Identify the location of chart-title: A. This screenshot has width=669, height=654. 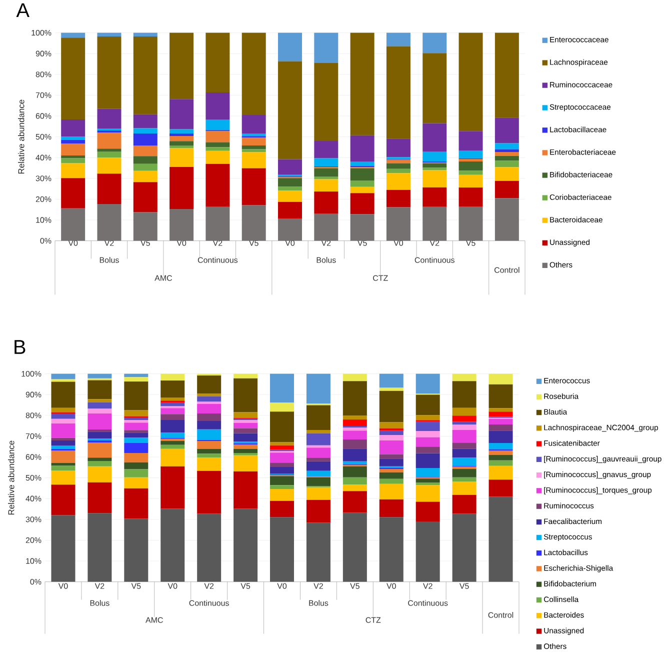
(23, 10).